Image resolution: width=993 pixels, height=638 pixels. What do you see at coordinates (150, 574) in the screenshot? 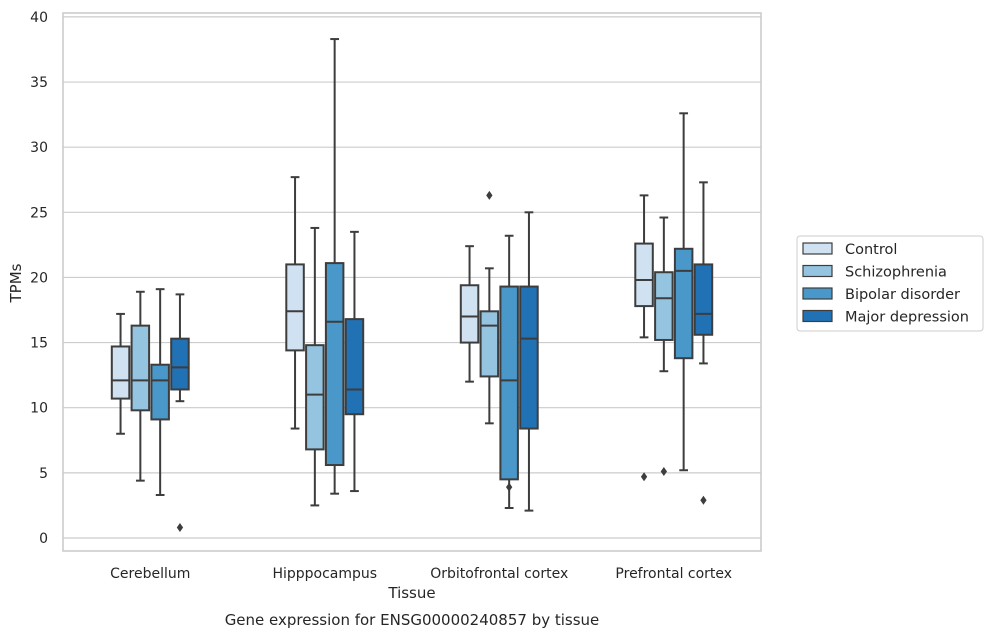
I see `x-tick-label: Cerebellum` at bounding box center [150, 574].